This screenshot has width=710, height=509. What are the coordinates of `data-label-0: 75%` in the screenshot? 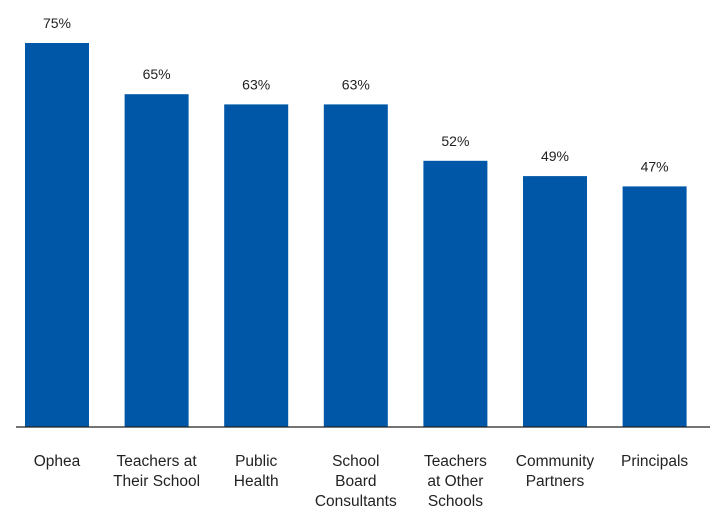 It's located at (57, 23).